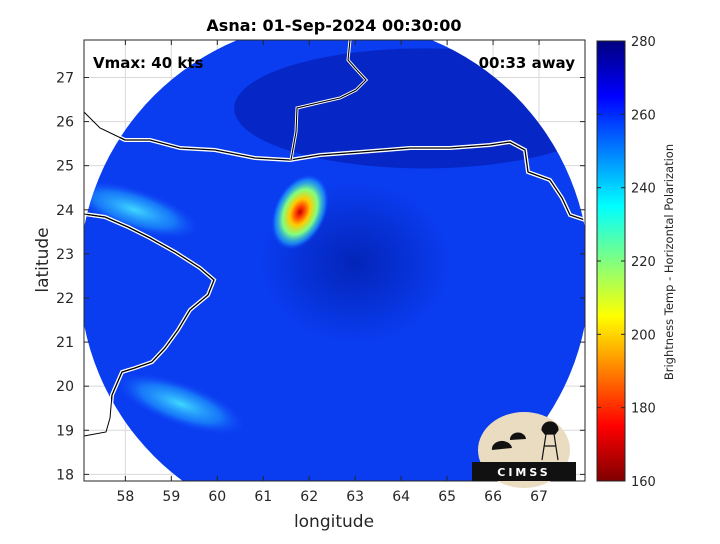 Image resolution: width=720 pixels, height=544 pixels. Describe the element at coordinates (65, 431) in the screenshot. I see `y-tick-label: 19` at that location.